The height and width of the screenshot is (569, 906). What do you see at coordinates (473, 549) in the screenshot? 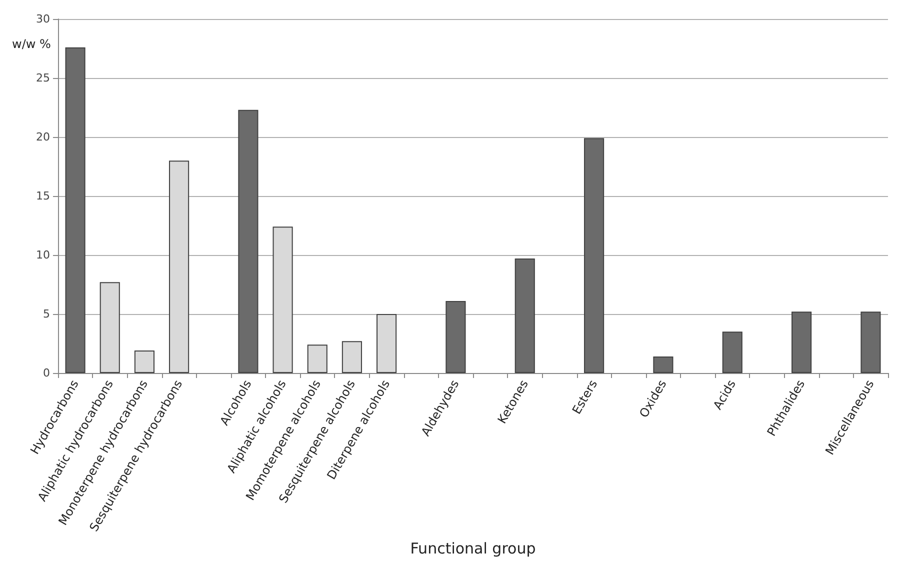
I see `x-axis-title: Functional group` at bounding box center [473, 549].